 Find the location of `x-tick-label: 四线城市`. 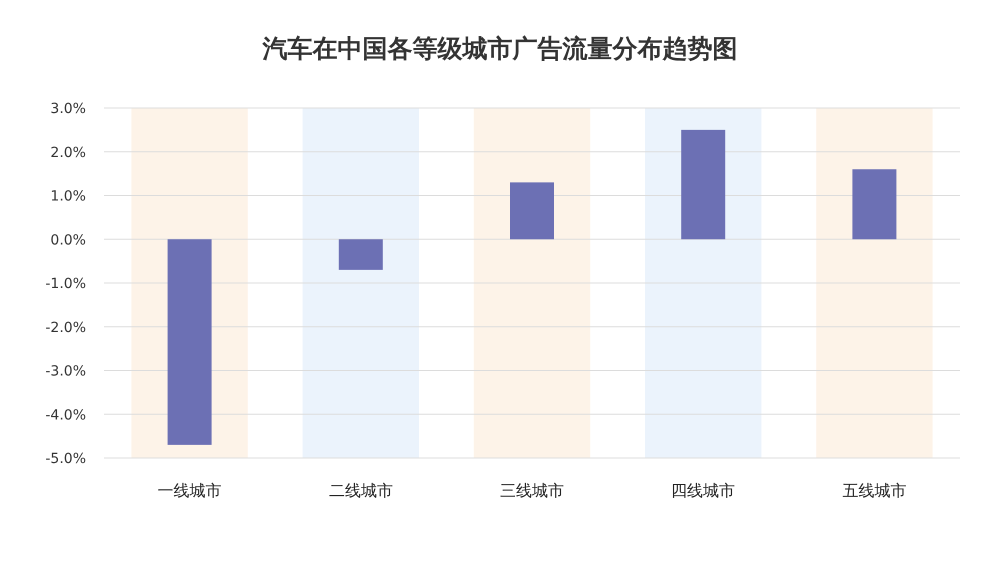

x-tick-label: 四线城市 is located at coordinates (703, 490).